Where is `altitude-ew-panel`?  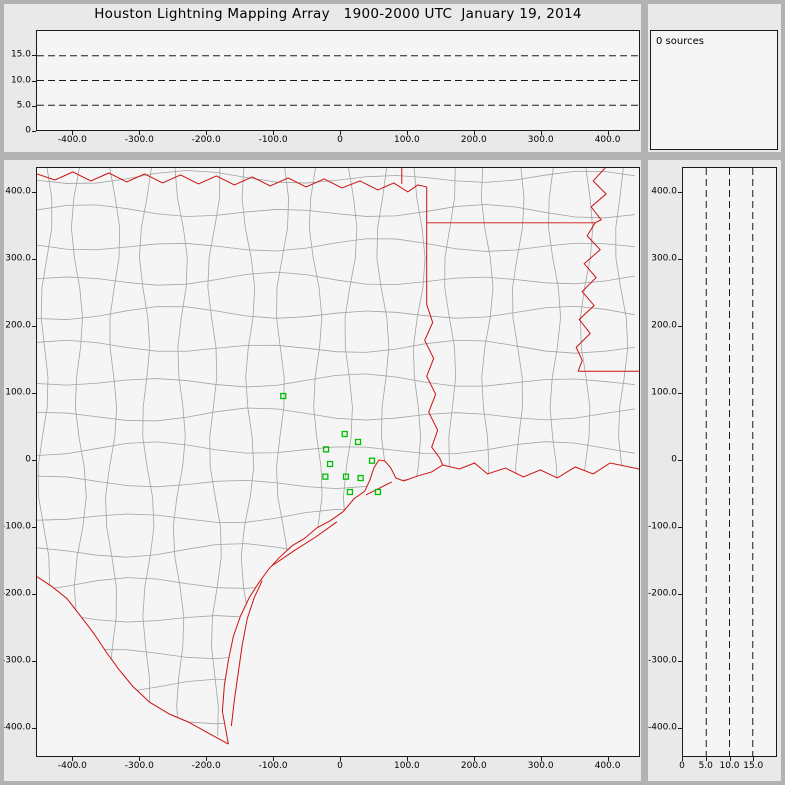
altitude-ew-panel is located at coordinates (338, 80).